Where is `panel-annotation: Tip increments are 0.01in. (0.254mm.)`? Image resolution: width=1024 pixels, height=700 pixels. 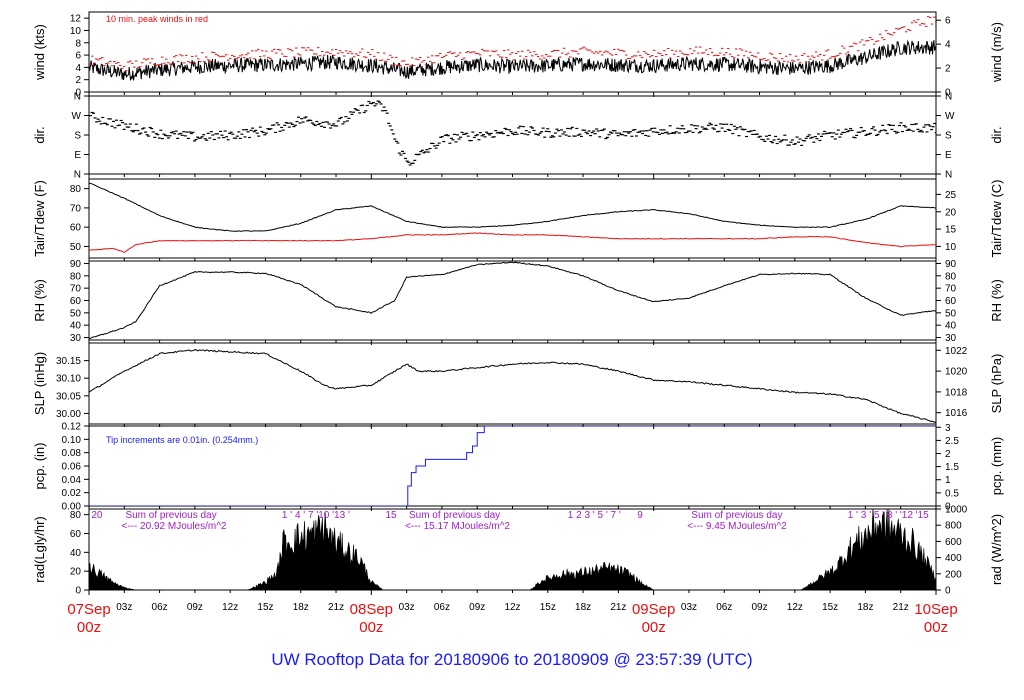 panel-annotation: Tip increments are 0.01in. (0.254mm.) is located at coordinates (182, 440).